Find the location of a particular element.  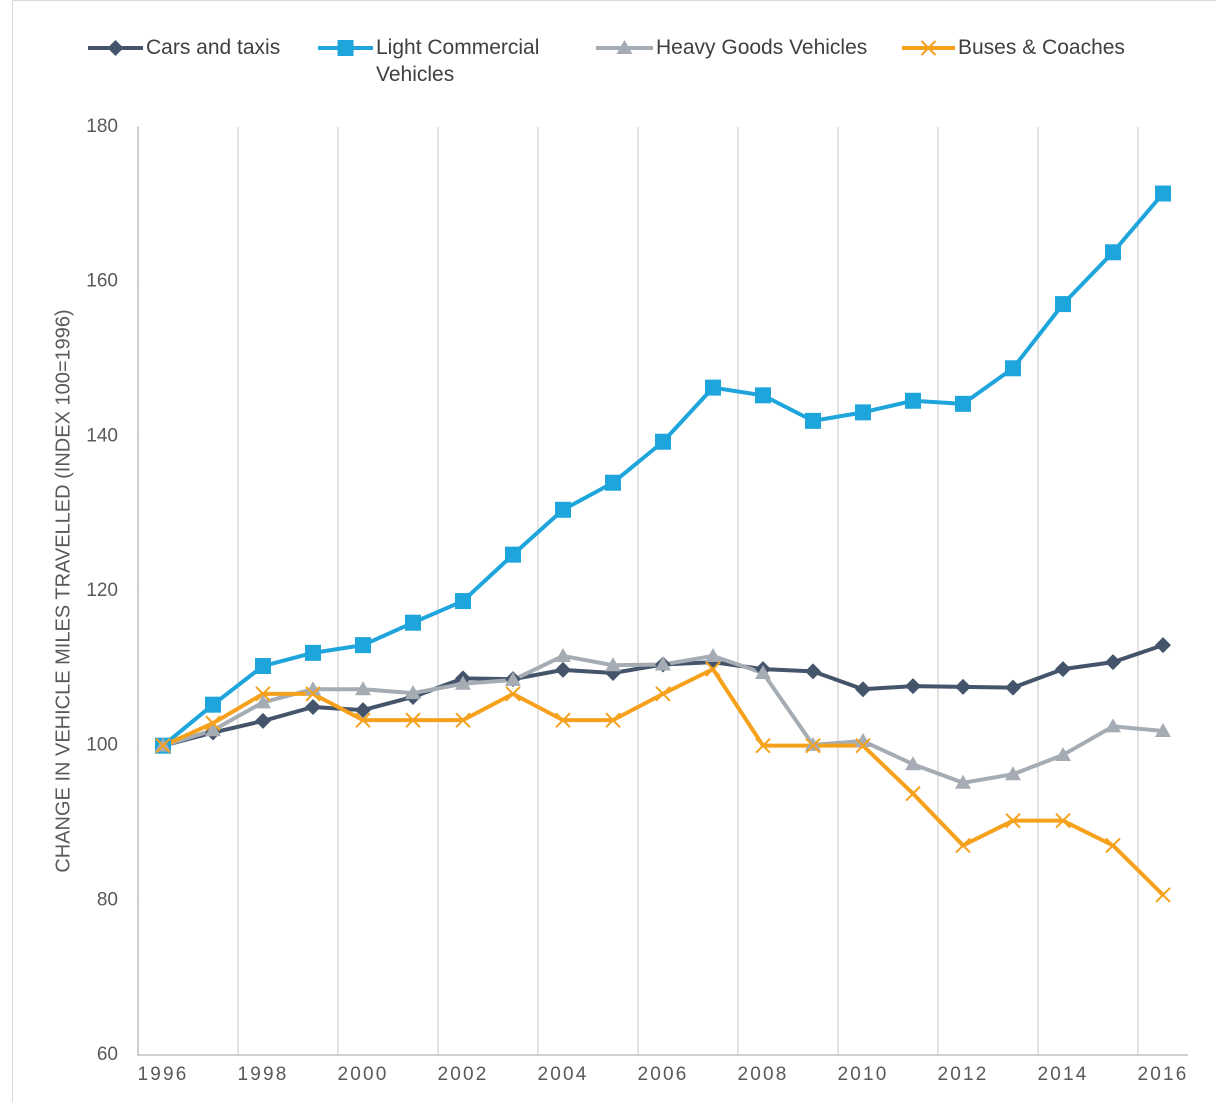

legend-label: Cars and taxis is located at coordinates (213, 47).